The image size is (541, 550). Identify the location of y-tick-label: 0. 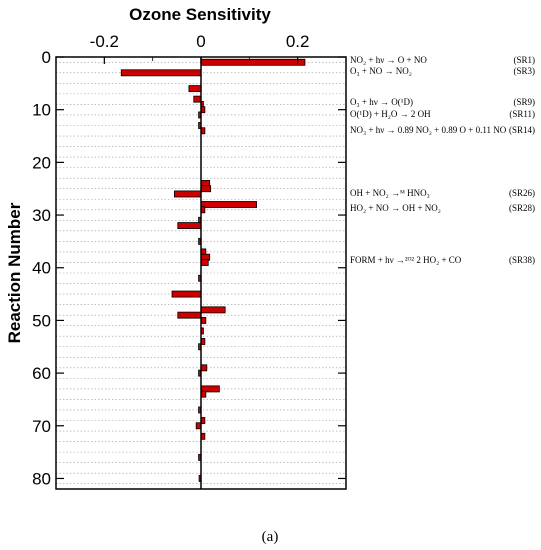
(46, 57).